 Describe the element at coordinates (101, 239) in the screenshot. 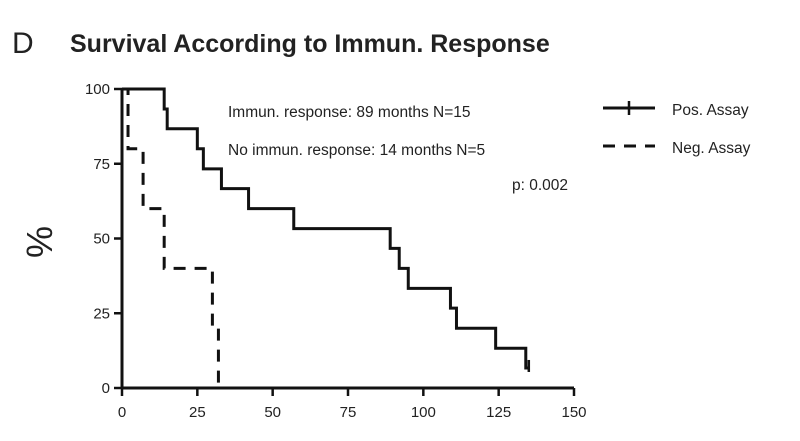

I see `y-tick-label: 50` at that location.